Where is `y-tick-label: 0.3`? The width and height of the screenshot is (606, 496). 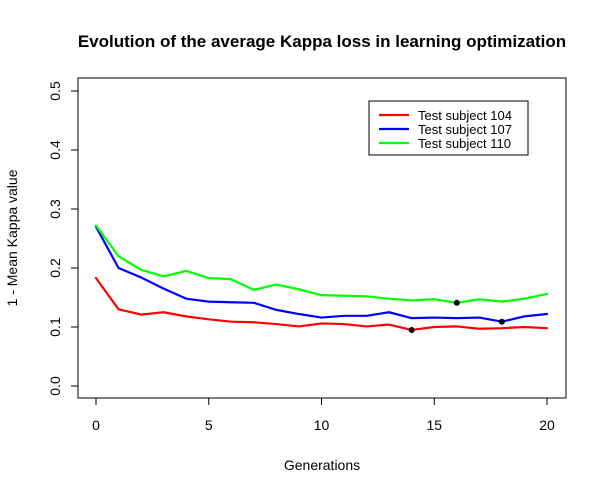
y-tick-label: 0.3 is located at coordinates (55, 209).